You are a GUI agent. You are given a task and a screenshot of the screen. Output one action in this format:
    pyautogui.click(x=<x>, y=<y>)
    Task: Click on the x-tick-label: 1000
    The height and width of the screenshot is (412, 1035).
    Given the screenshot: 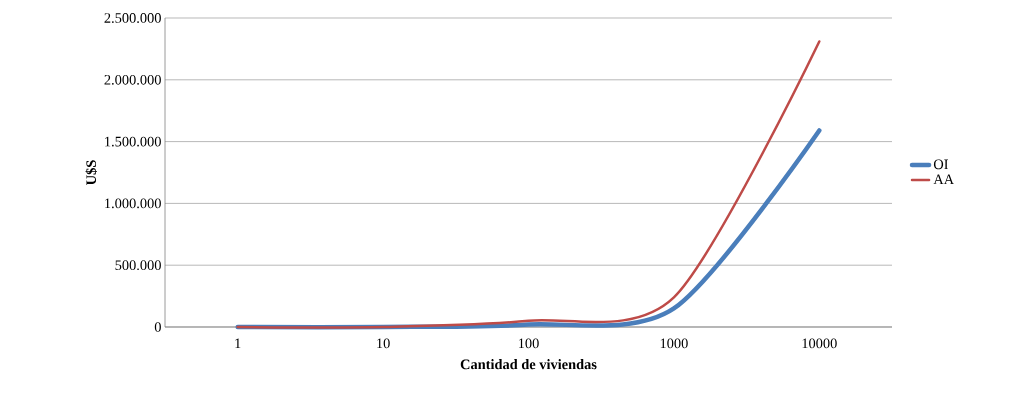 What is the action you would take?
    pyautogui.click(x=674, y=343)
    